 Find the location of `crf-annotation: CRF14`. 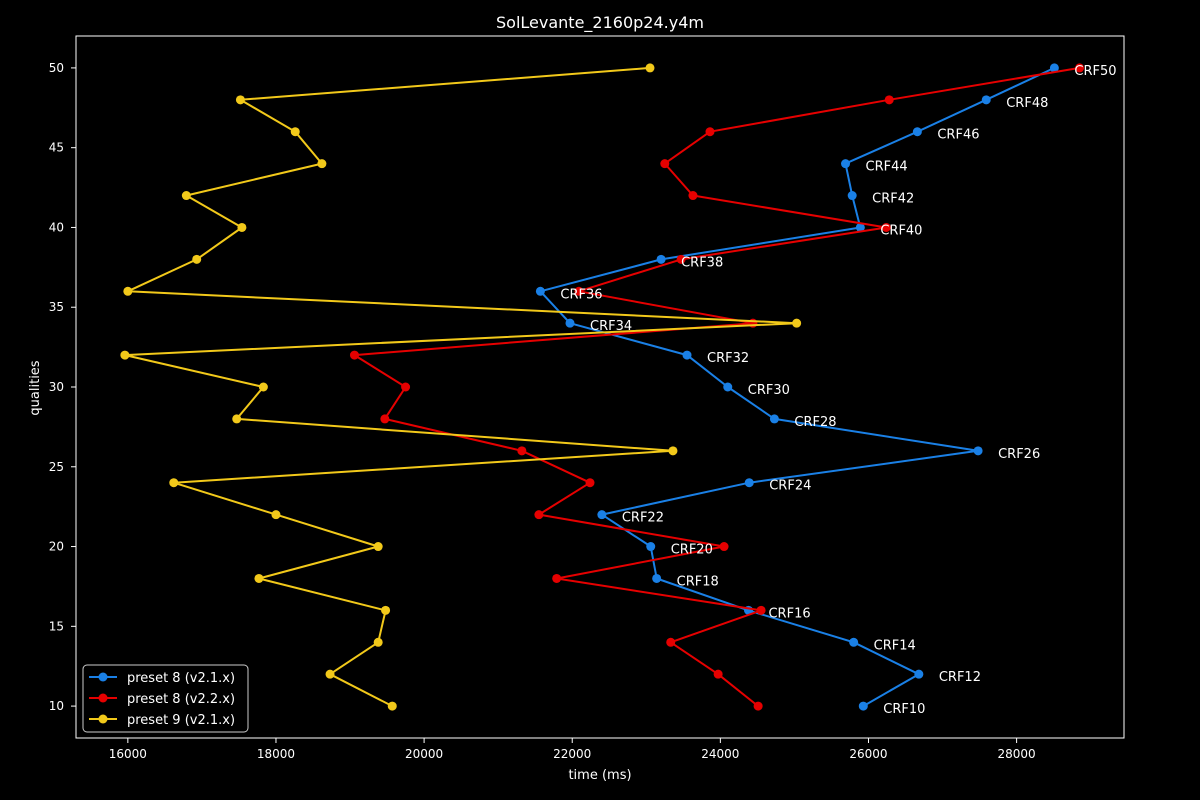

crf-annotation: CRF14 is located at coordinates (895, 645).